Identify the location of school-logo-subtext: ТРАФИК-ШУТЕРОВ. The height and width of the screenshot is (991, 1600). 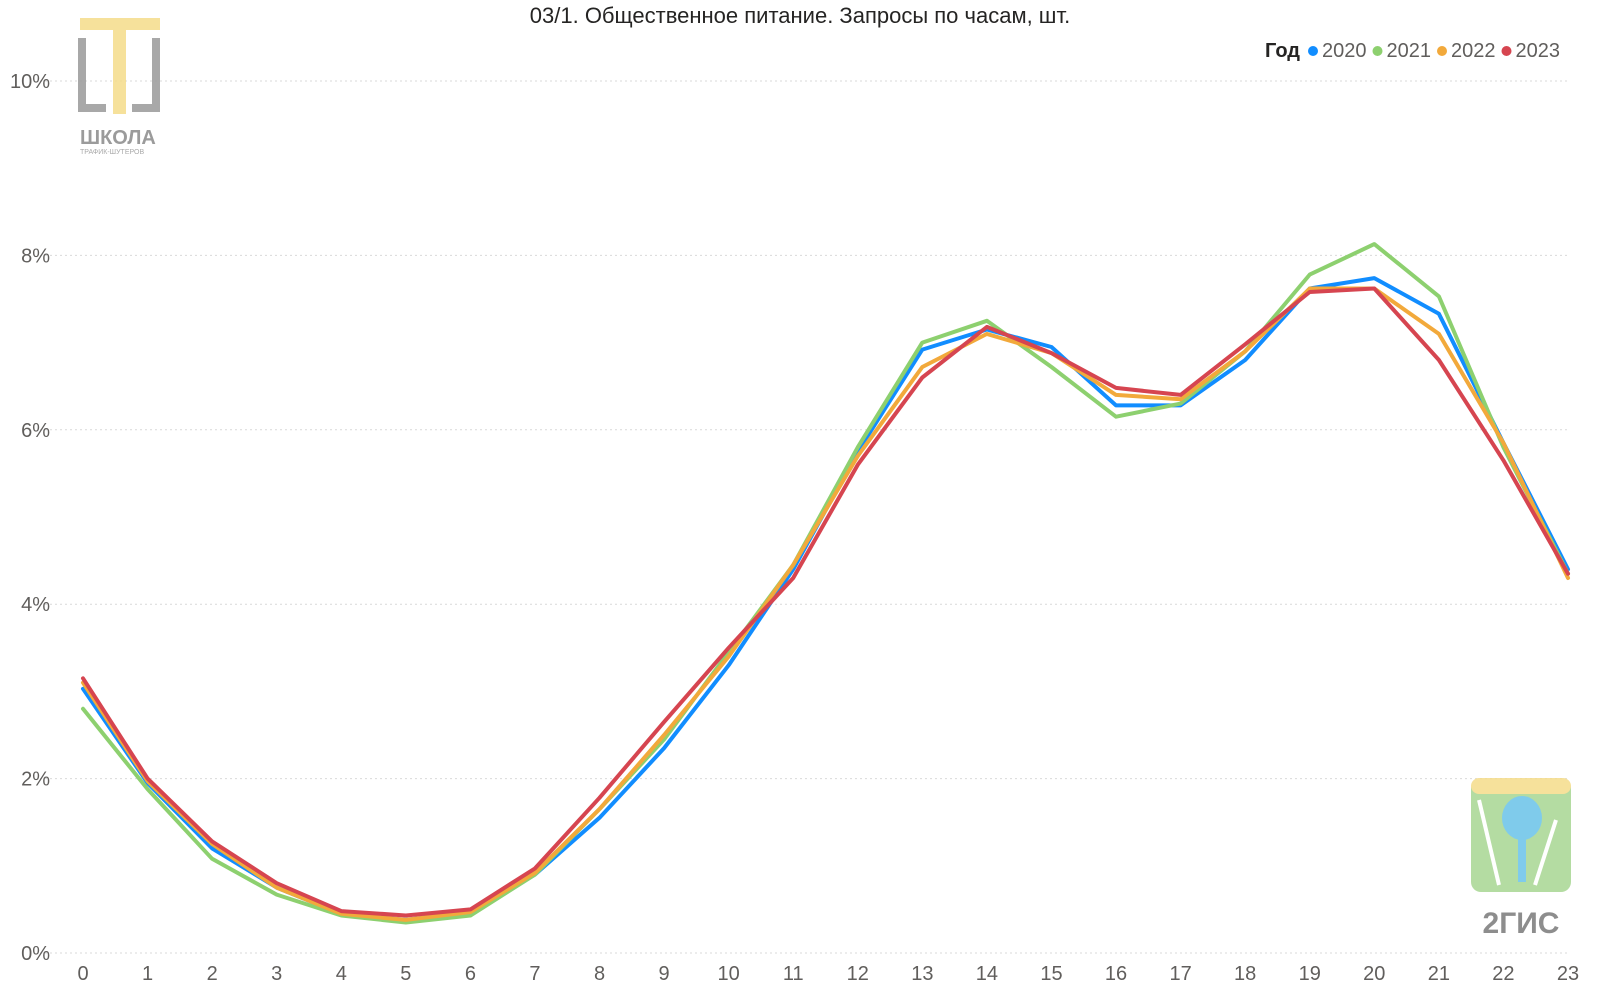
(112, 152).